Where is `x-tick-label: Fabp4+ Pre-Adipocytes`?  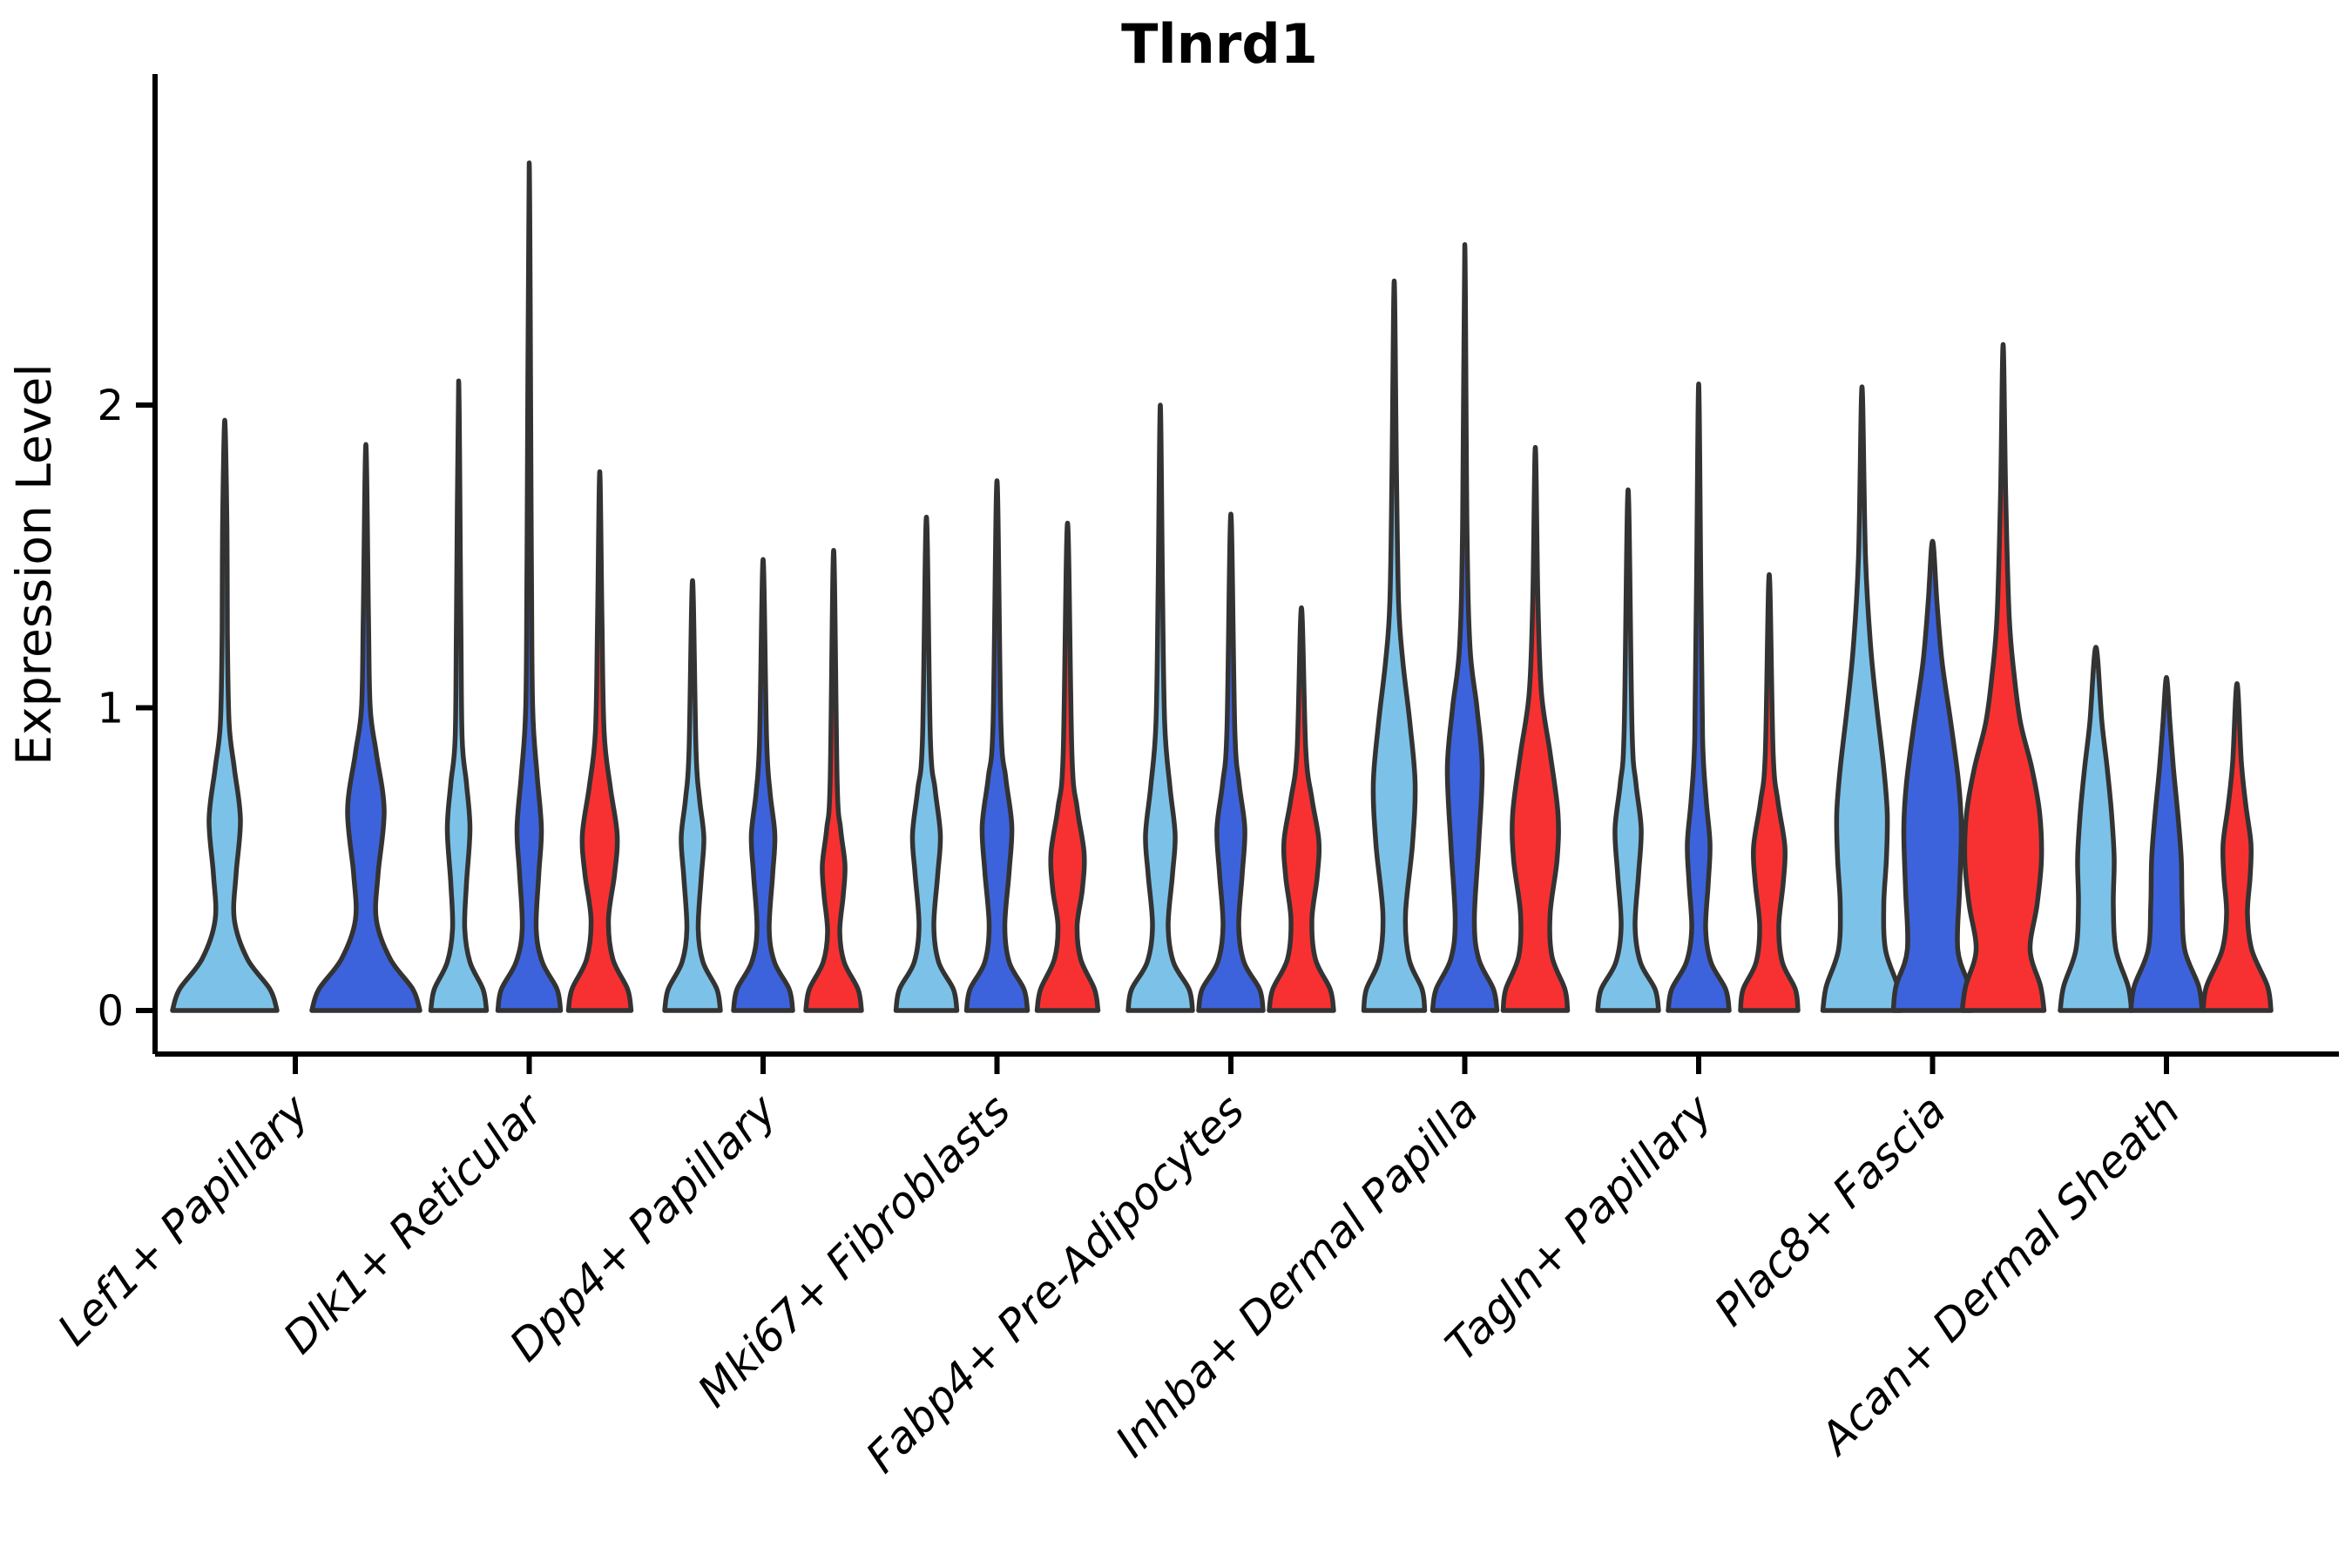
x-tick-label: Fabp4+ Pre-Adipocytes is located at coordinates (1055, 1284).